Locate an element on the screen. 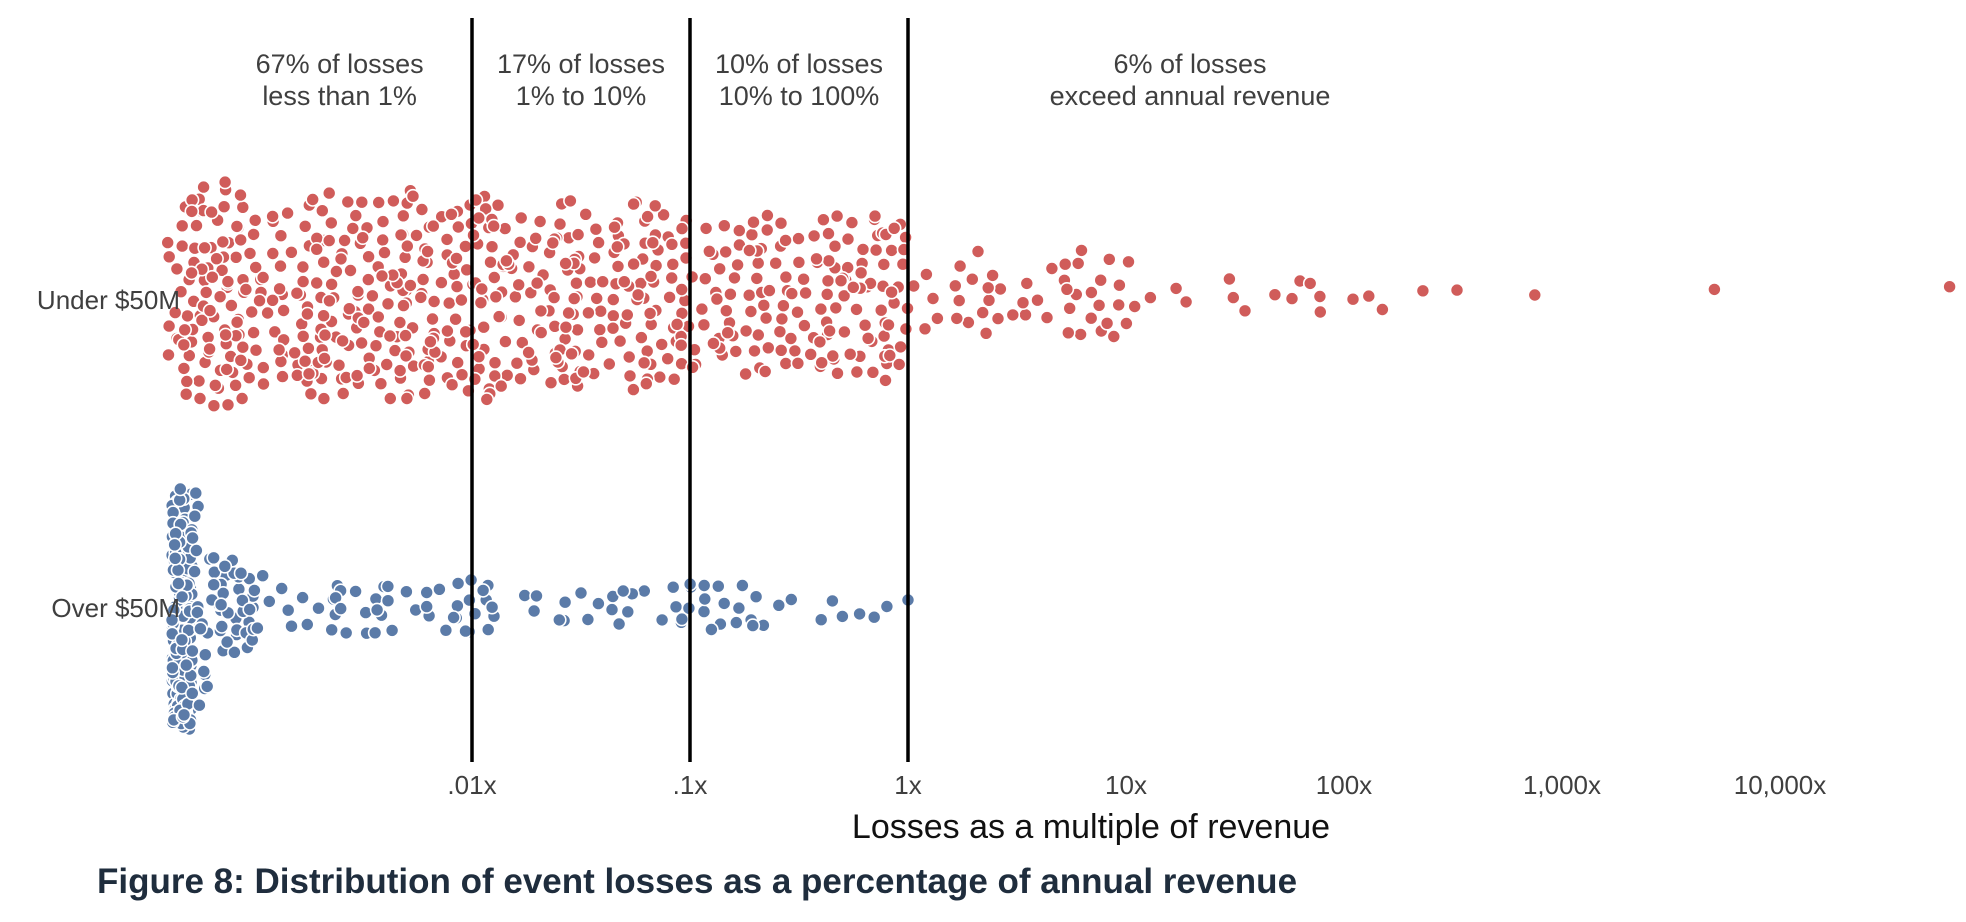  region-label: 67% of losses is located at coordinates (340, 64).